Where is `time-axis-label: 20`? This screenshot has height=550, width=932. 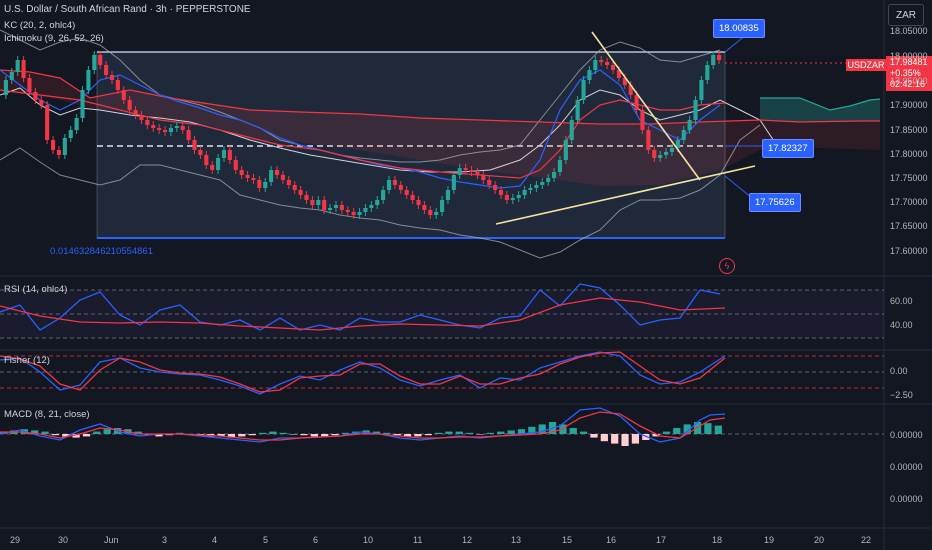 time-axis-label: 20 is located at coordinates (819, 540).